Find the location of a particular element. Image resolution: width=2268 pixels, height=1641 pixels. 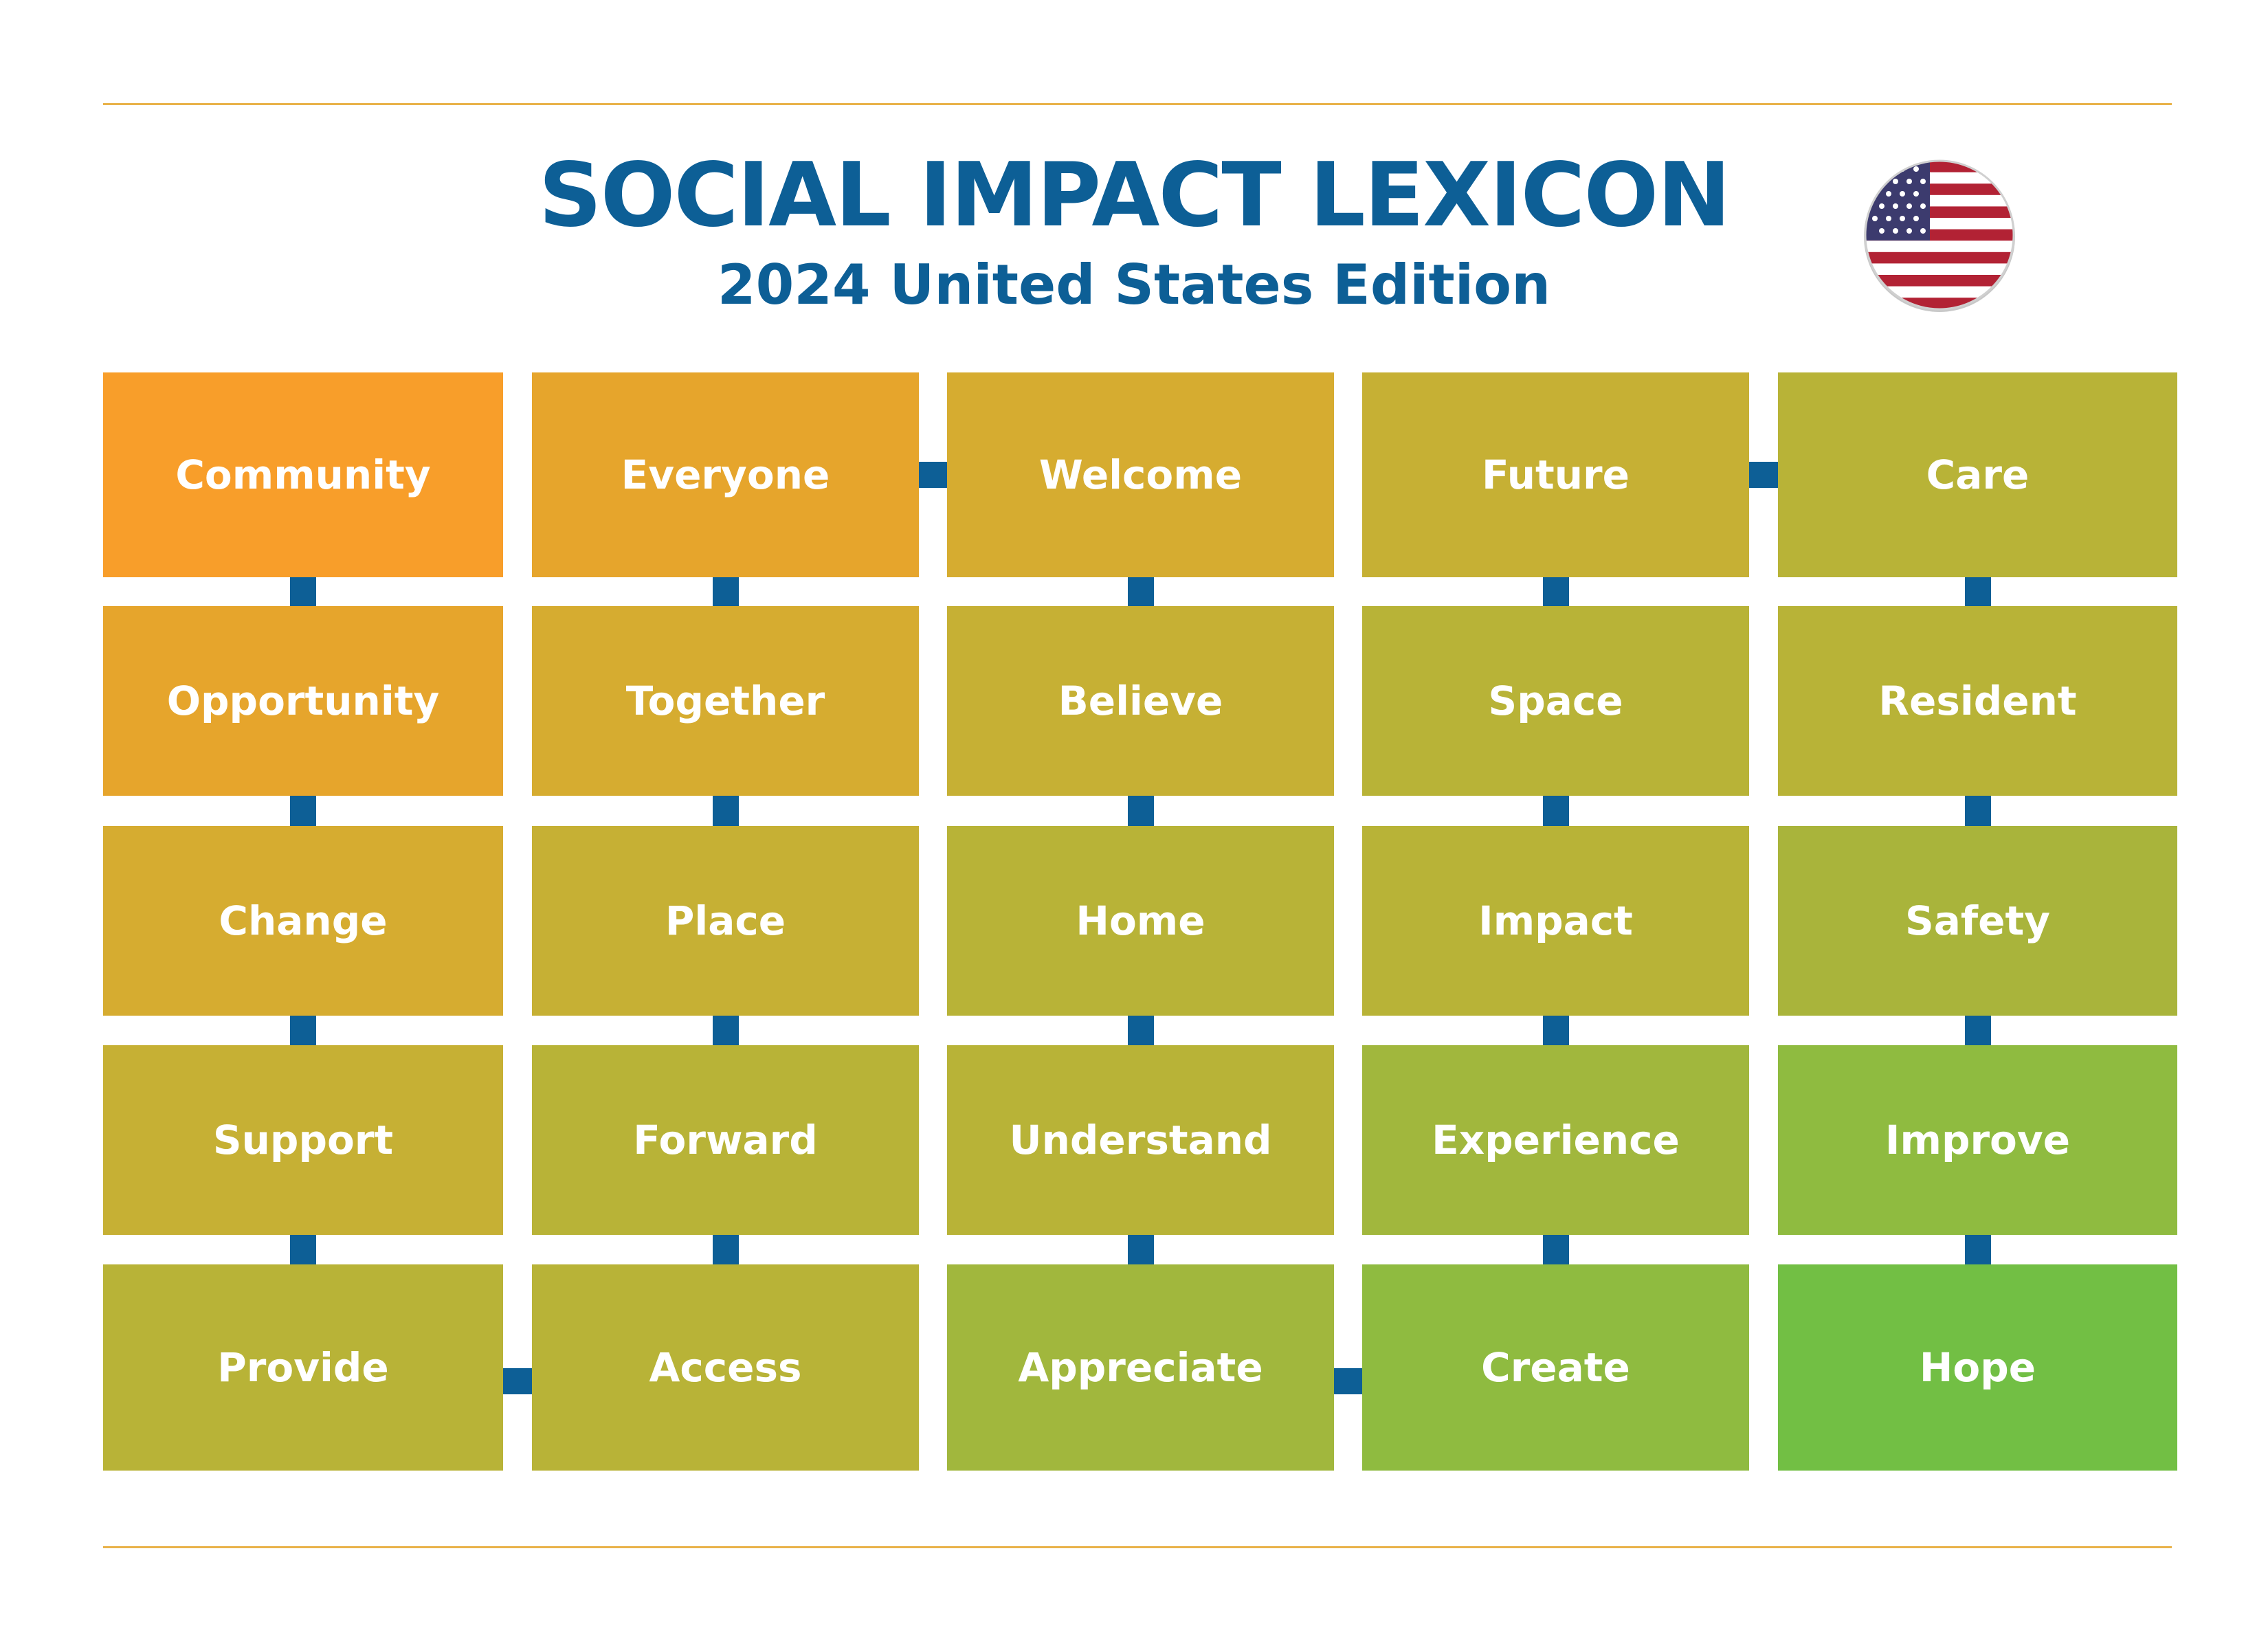

word-label: Change is located at coordinates (303, 920).